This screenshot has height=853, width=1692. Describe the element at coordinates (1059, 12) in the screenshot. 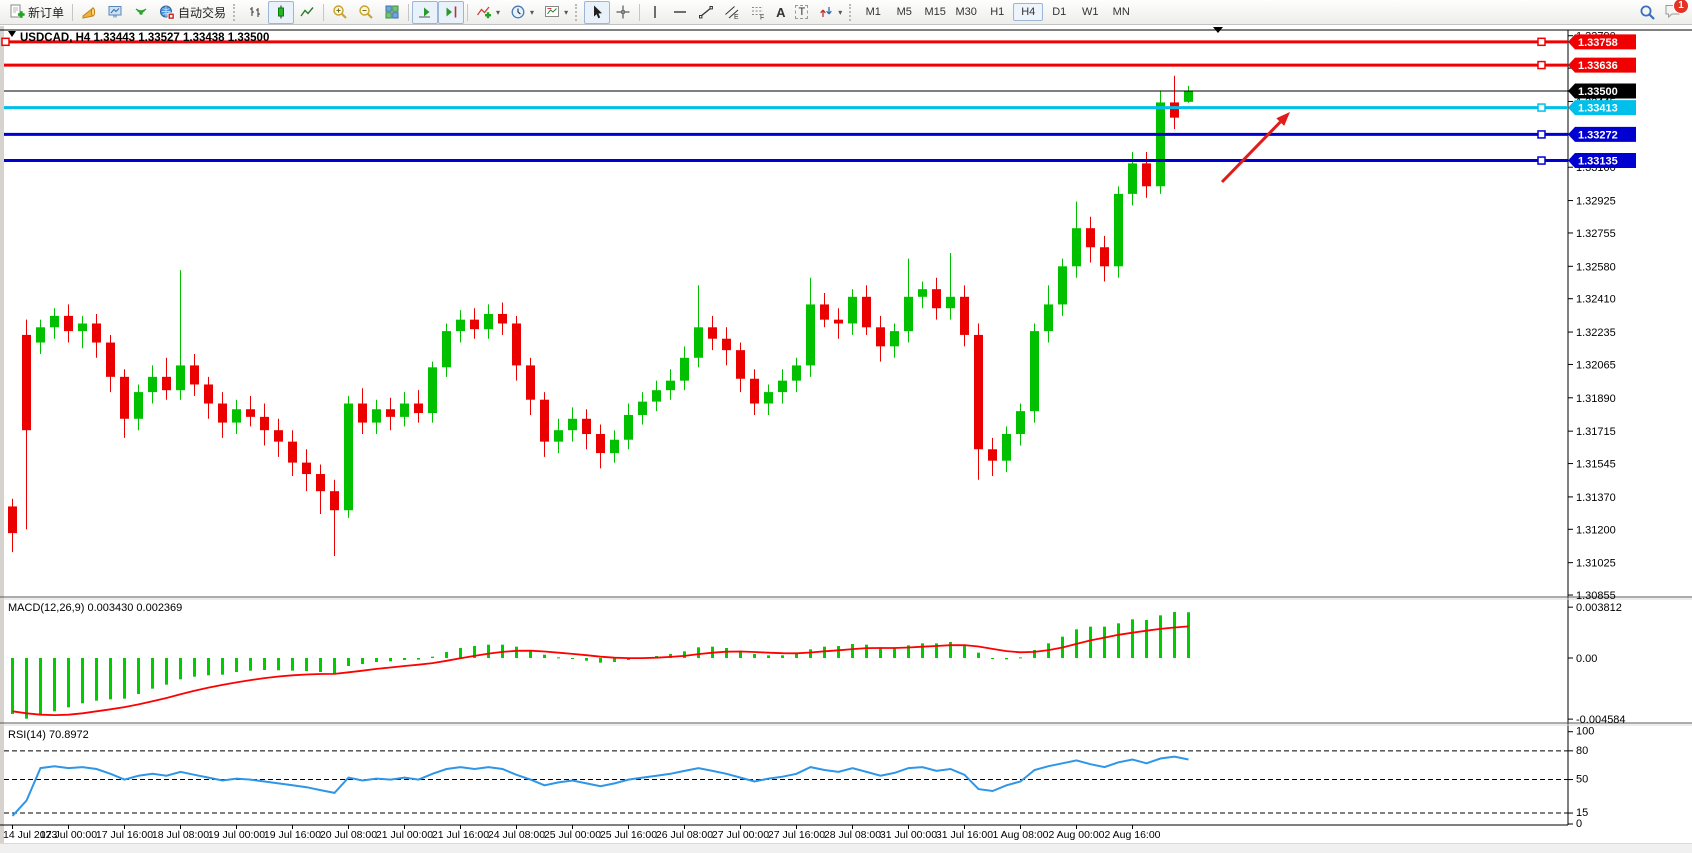

I see `timeframe-d1: D1` at that location.